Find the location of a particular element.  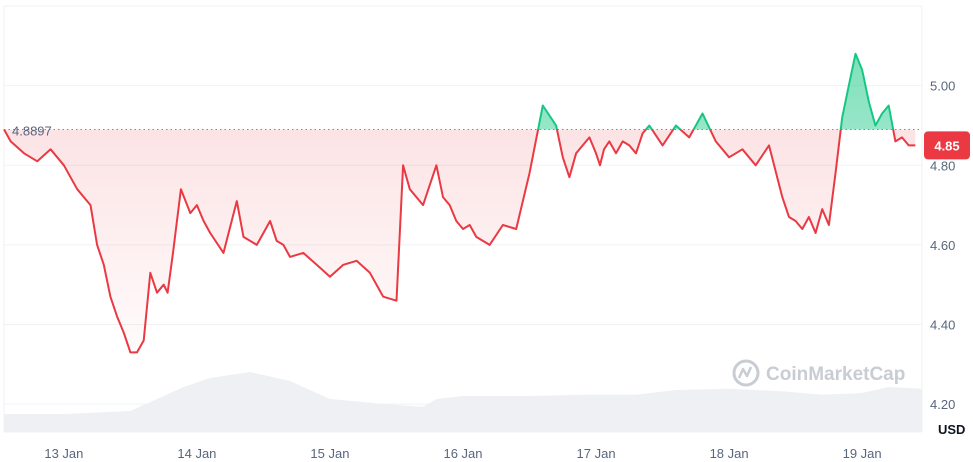

x-tick-label: 16 Jan is located at coordinates (462, 453).